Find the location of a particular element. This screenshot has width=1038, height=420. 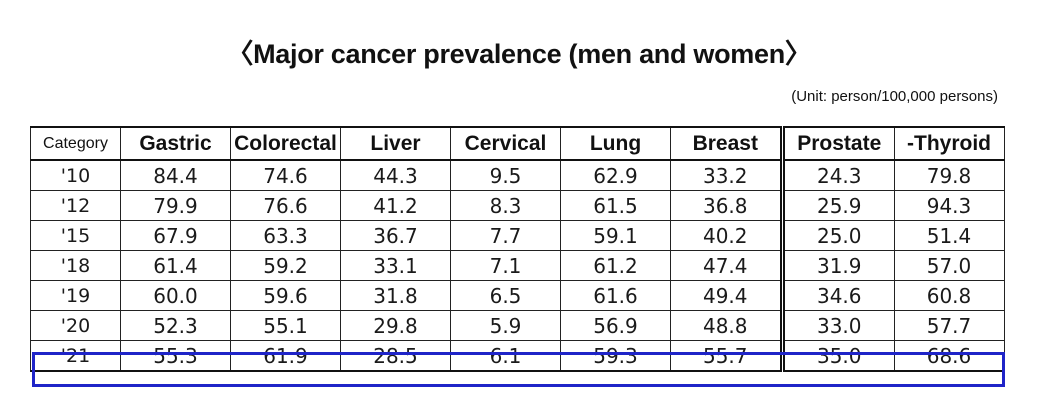

table-cell: 61.5 is located at coordinates (615, 205).